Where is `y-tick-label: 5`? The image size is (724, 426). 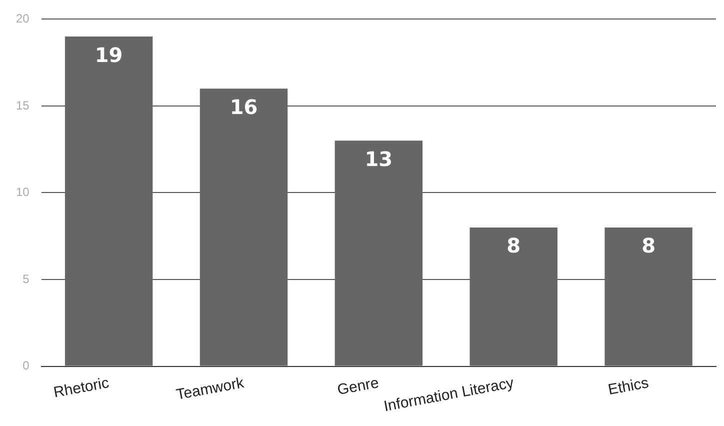 y-tick-label: 5 is located at coordinates (26, 279).